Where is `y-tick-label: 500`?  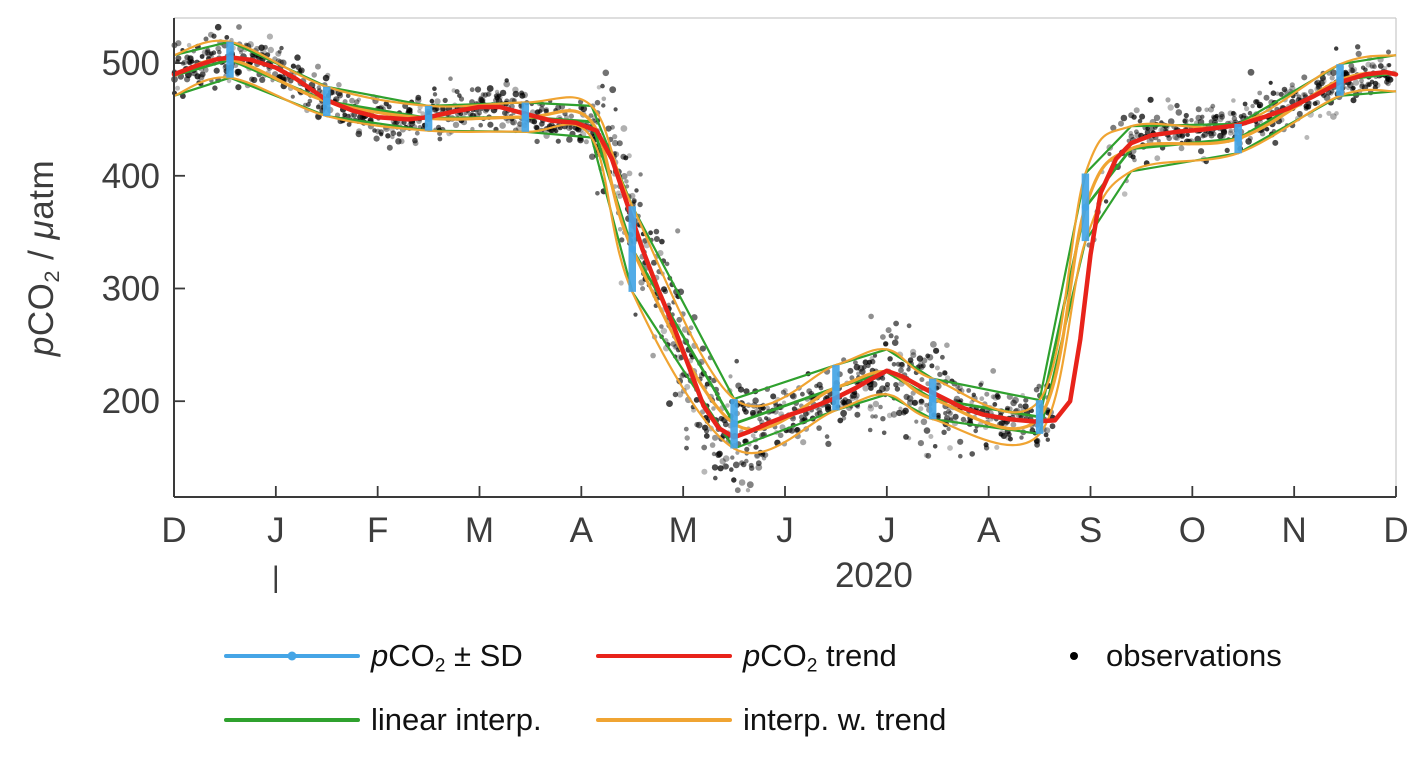 y-tick-label: 500 is located at coordinates (131, 63).